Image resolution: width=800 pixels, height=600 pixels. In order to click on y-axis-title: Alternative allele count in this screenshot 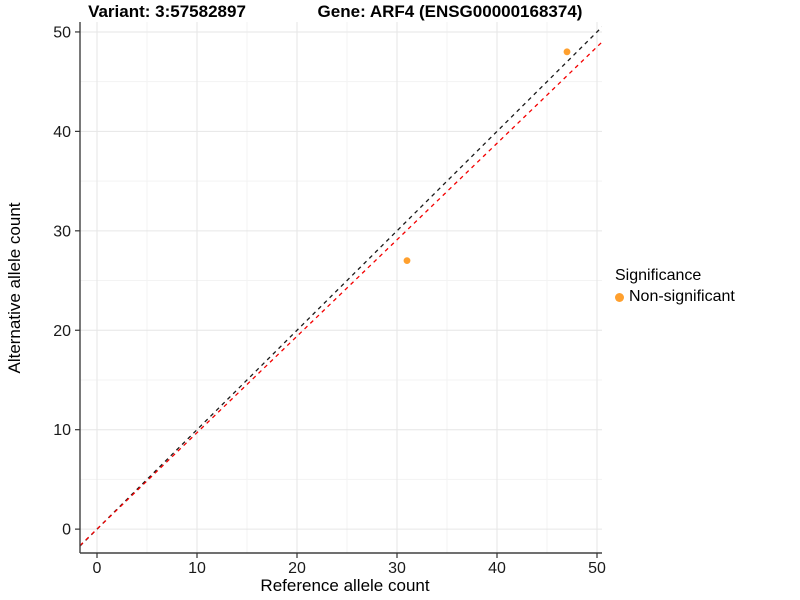, I will do `click(14, 288)`.